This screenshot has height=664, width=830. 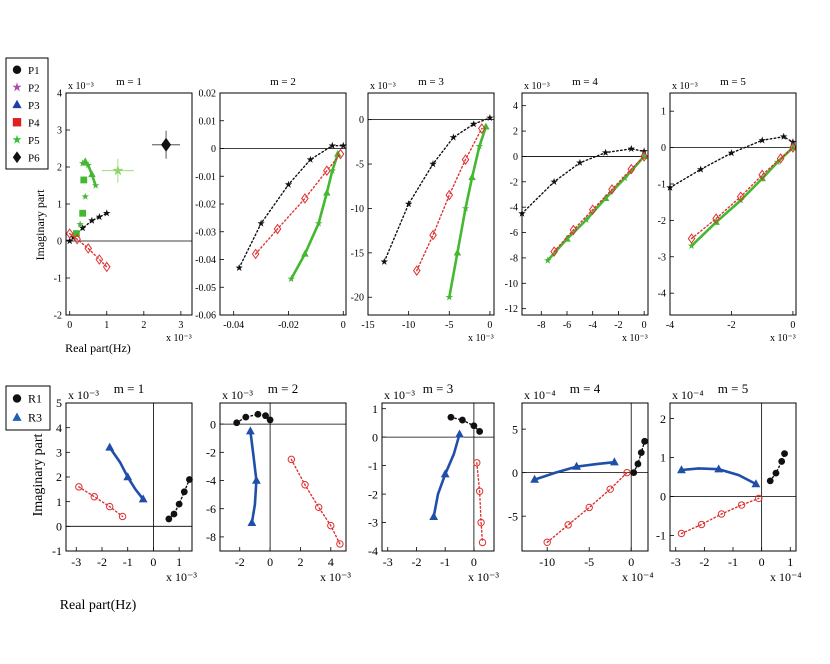 I want to click on y-exponent-label: x 10⁻⁴, so click(x=688, y=395).